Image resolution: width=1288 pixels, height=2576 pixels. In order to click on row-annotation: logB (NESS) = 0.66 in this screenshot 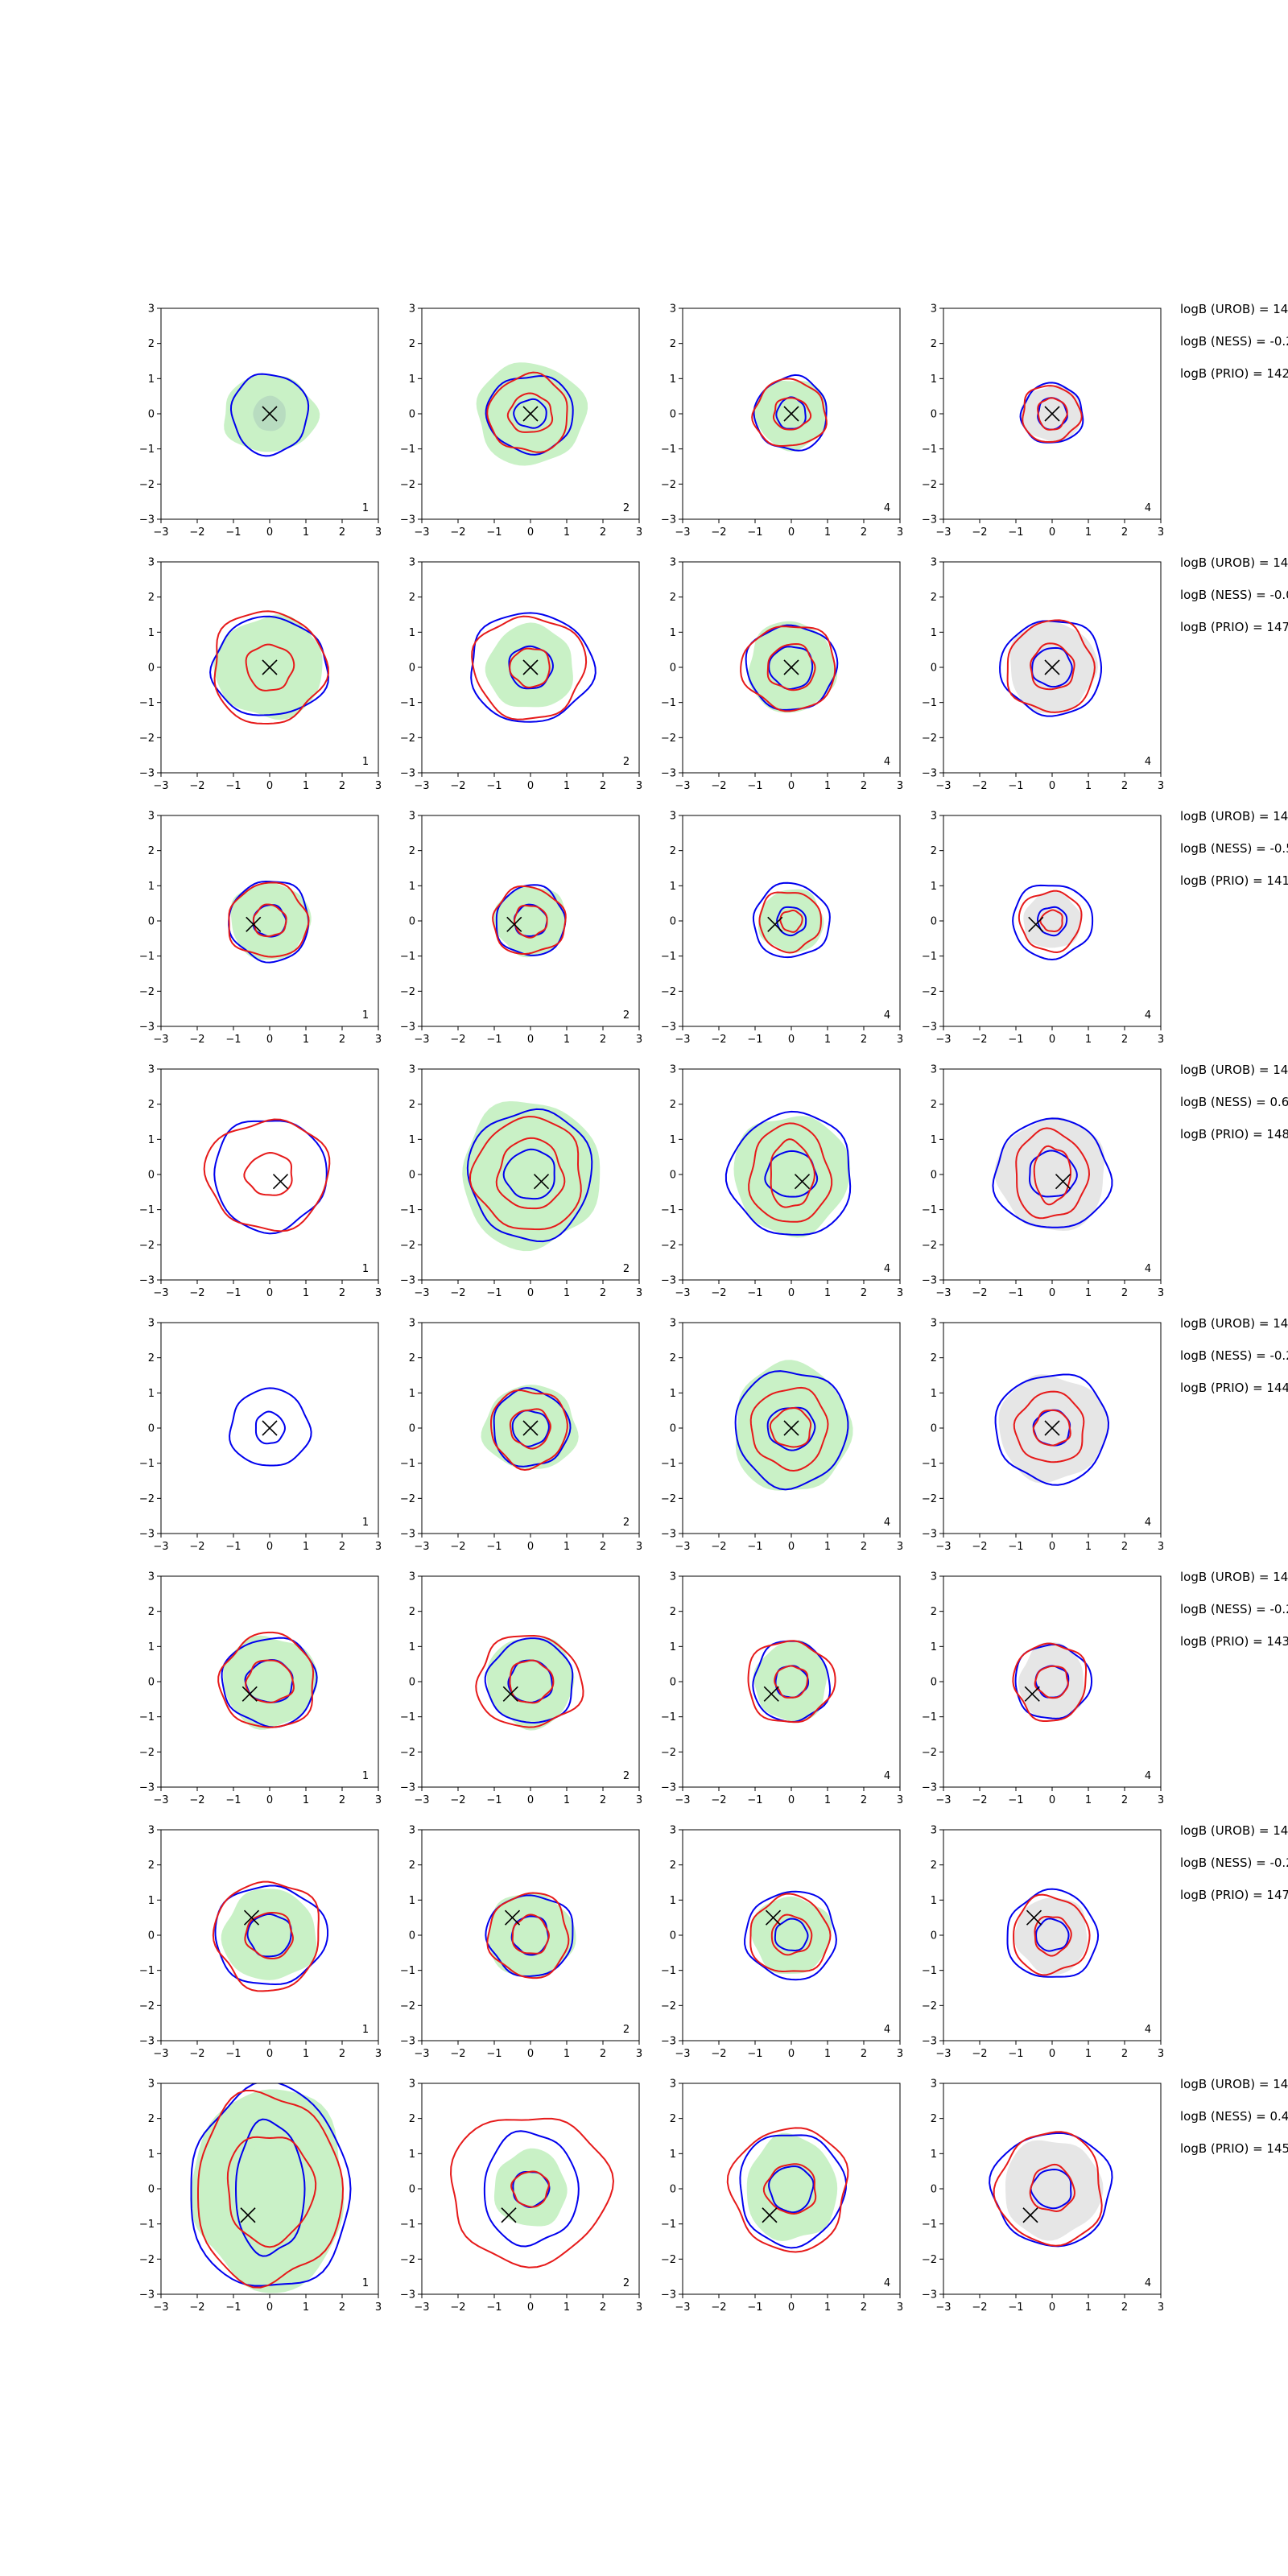, I will do `click(1234, 1102)`.